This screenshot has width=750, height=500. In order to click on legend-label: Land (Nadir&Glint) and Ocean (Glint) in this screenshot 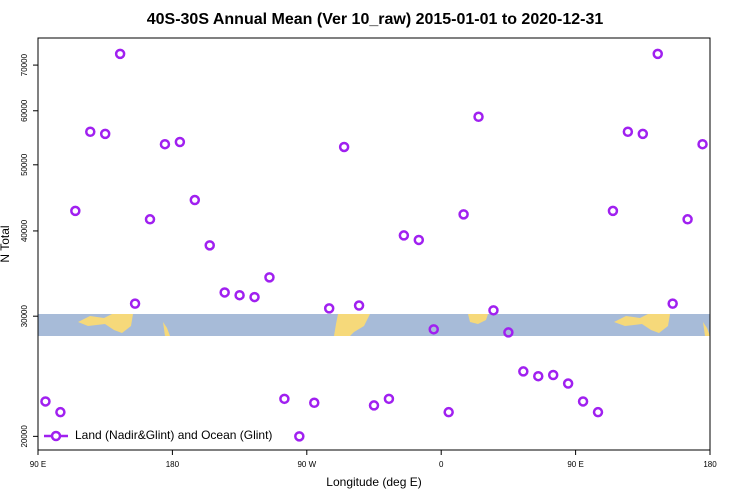, I will do `click(173, 435)`.